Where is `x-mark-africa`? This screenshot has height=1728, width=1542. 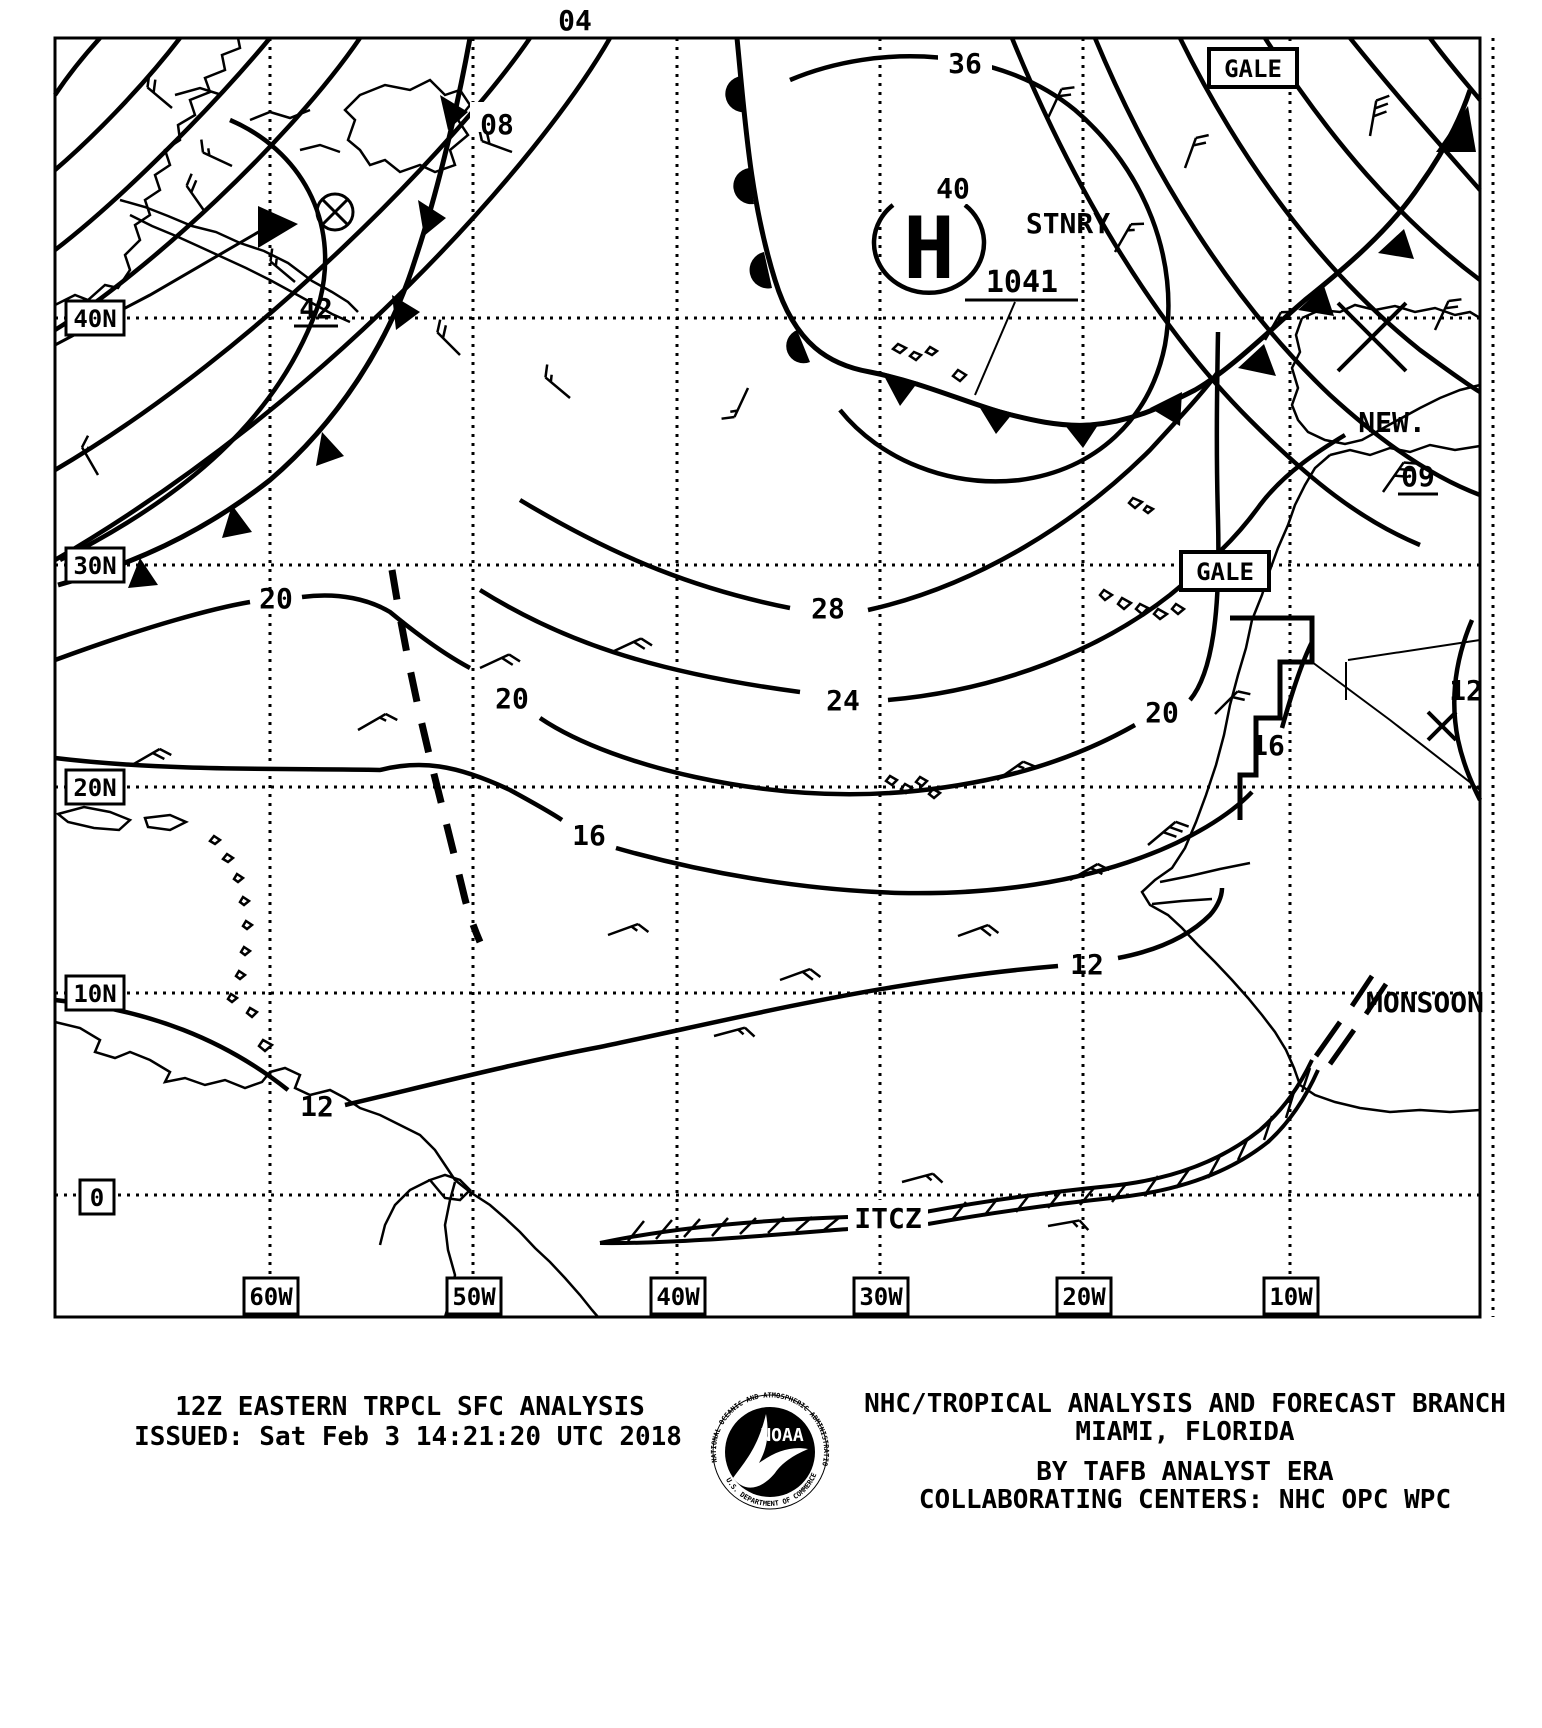 x-mark-africa is located at coordinates (1442, 726).